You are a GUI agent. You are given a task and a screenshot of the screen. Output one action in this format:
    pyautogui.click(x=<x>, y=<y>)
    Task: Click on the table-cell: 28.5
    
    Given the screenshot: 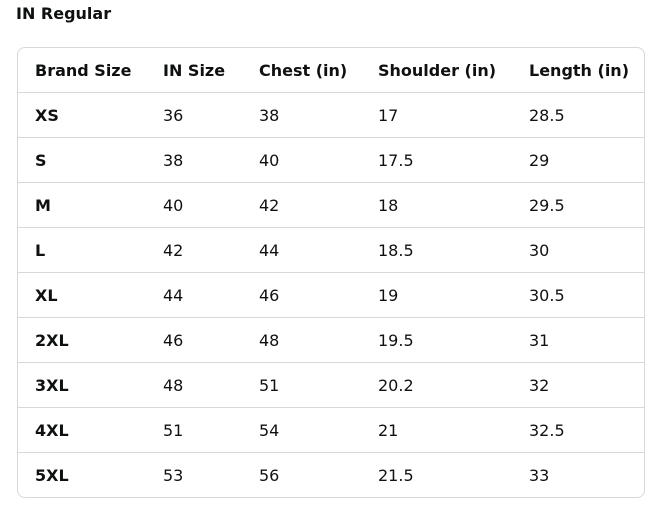 What is the action you would take?
    pyautogui.click(x=578, y=115)
    